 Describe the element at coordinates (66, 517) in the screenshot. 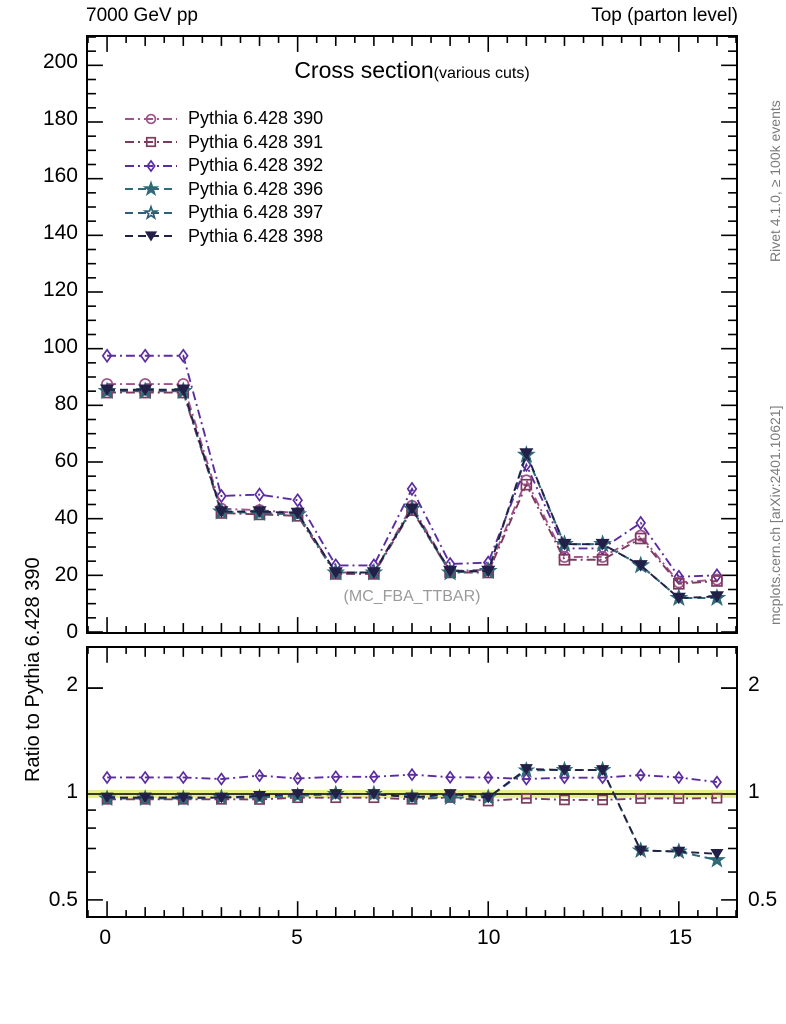

I see `main-y-tick-label: 40` at that location.